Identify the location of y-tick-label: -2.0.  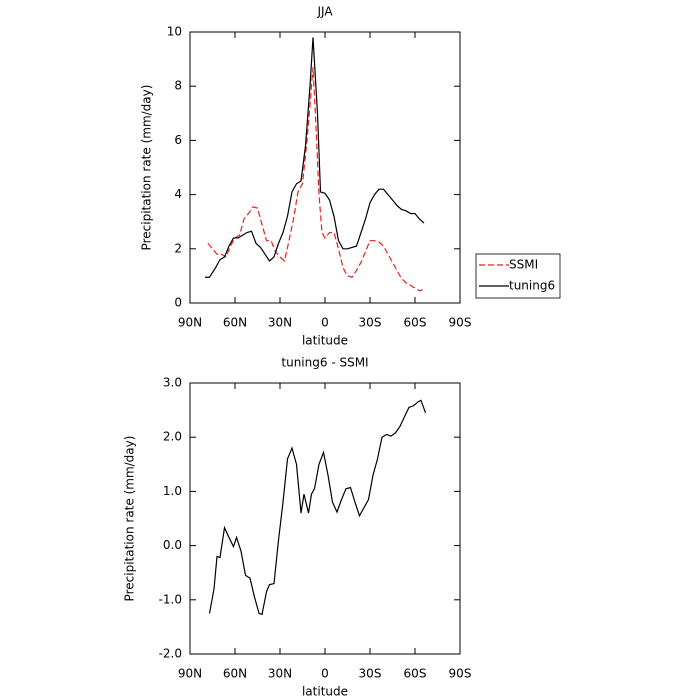
(170, 654).